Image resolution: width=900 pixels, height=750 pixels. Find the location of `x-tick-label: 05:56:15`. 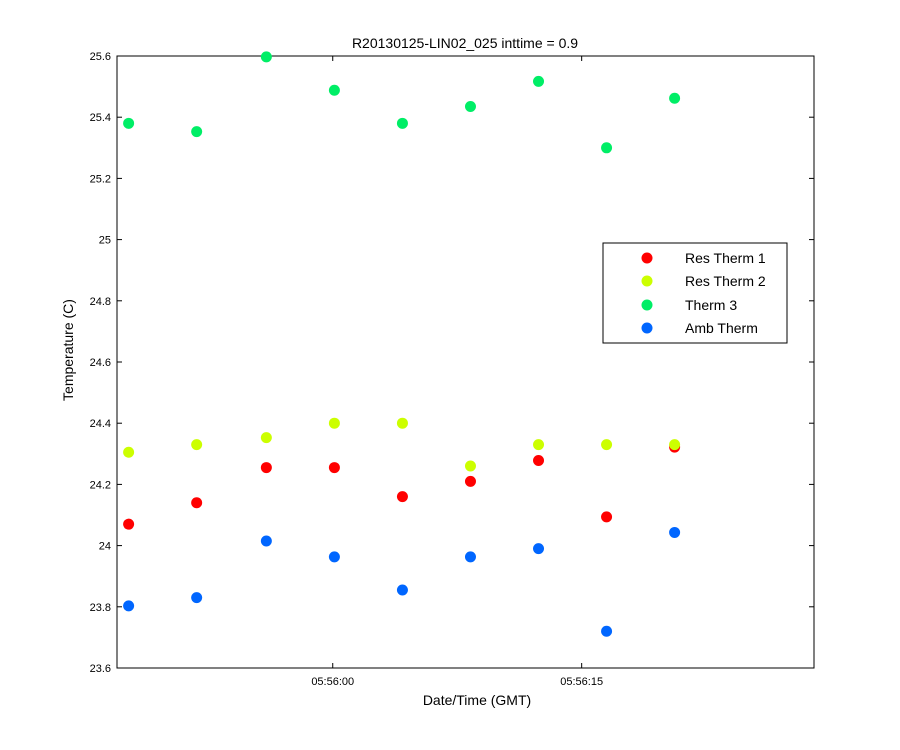

x-tick-label: 05:56:15 is located at coordinates (581, 682).